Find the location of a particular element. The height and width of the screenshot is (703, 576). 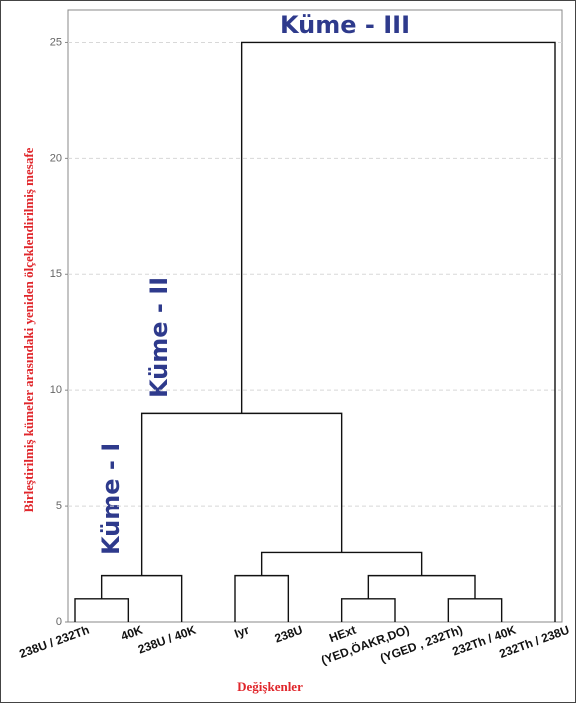

annotation: Küme - I is located at coordinates (111, 499).